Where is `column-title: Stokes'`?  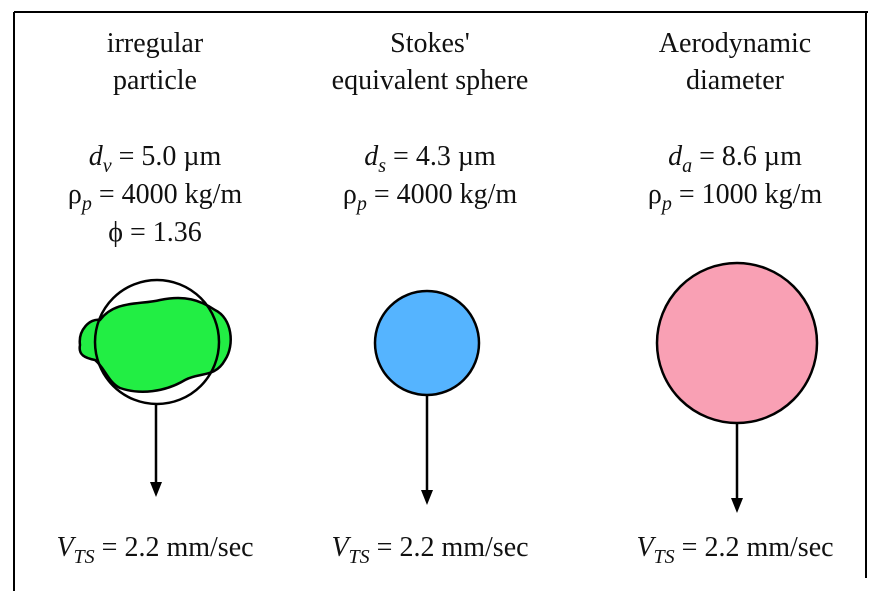
column-title: Stokes' is located at coordinates (430, 43).